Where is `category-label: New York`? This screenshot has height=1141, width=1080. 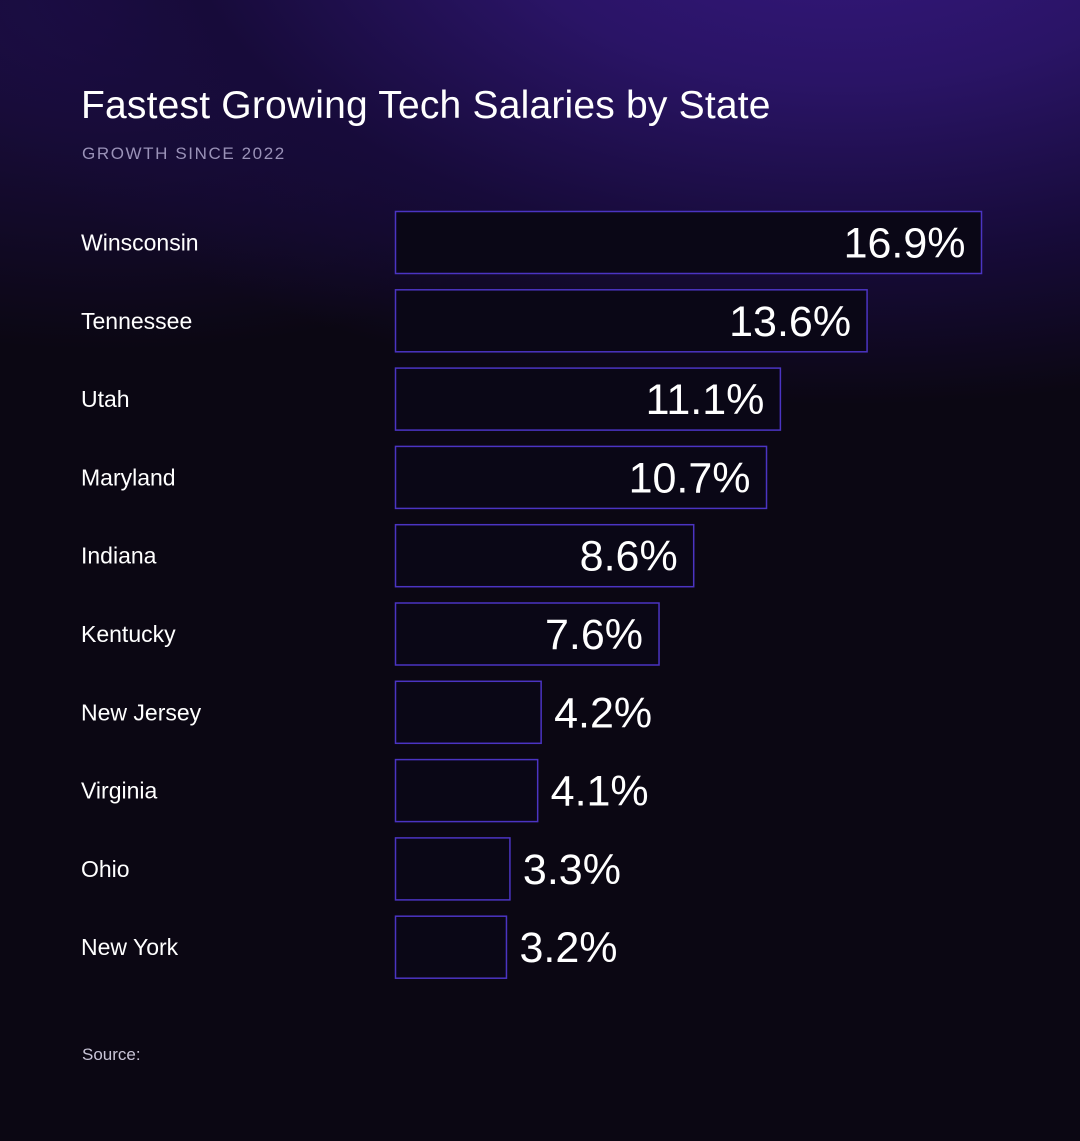
category-label: New York is located at coordinates (130, 947).